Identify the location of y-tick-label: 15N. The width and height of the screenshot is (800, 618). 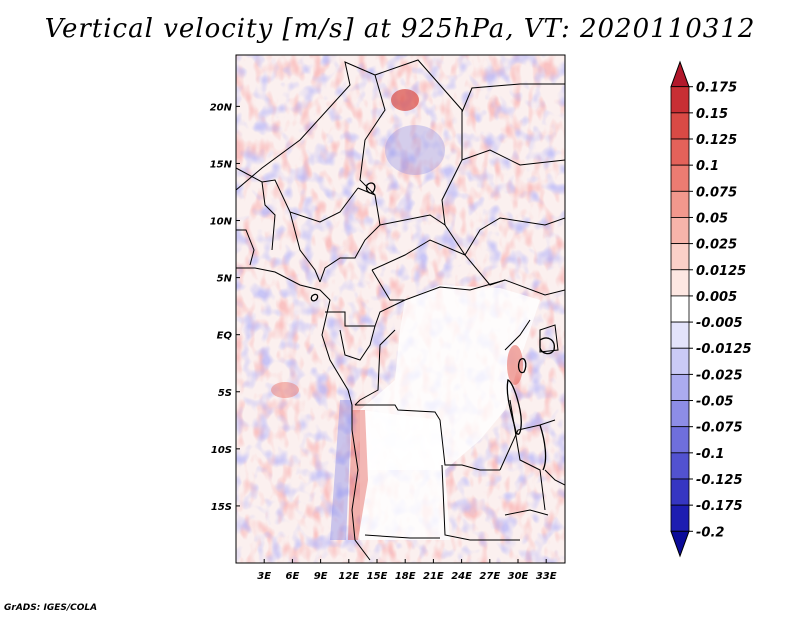
(221, 164).